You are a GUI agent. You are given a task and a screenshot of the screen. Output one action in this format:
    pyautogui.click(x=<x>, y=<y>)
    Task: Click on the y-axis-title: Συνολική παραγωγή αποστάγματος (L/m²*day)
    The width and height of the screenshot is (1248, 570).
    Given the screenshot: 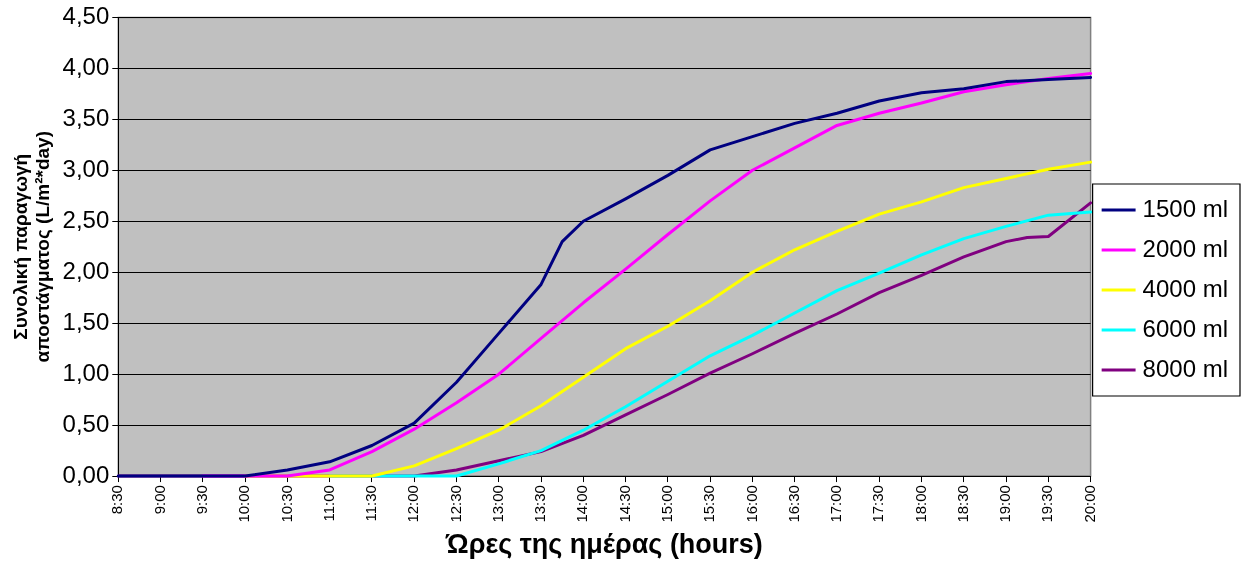 What is the action you would take?
    pyautogui.click(x=31, y=247)
    